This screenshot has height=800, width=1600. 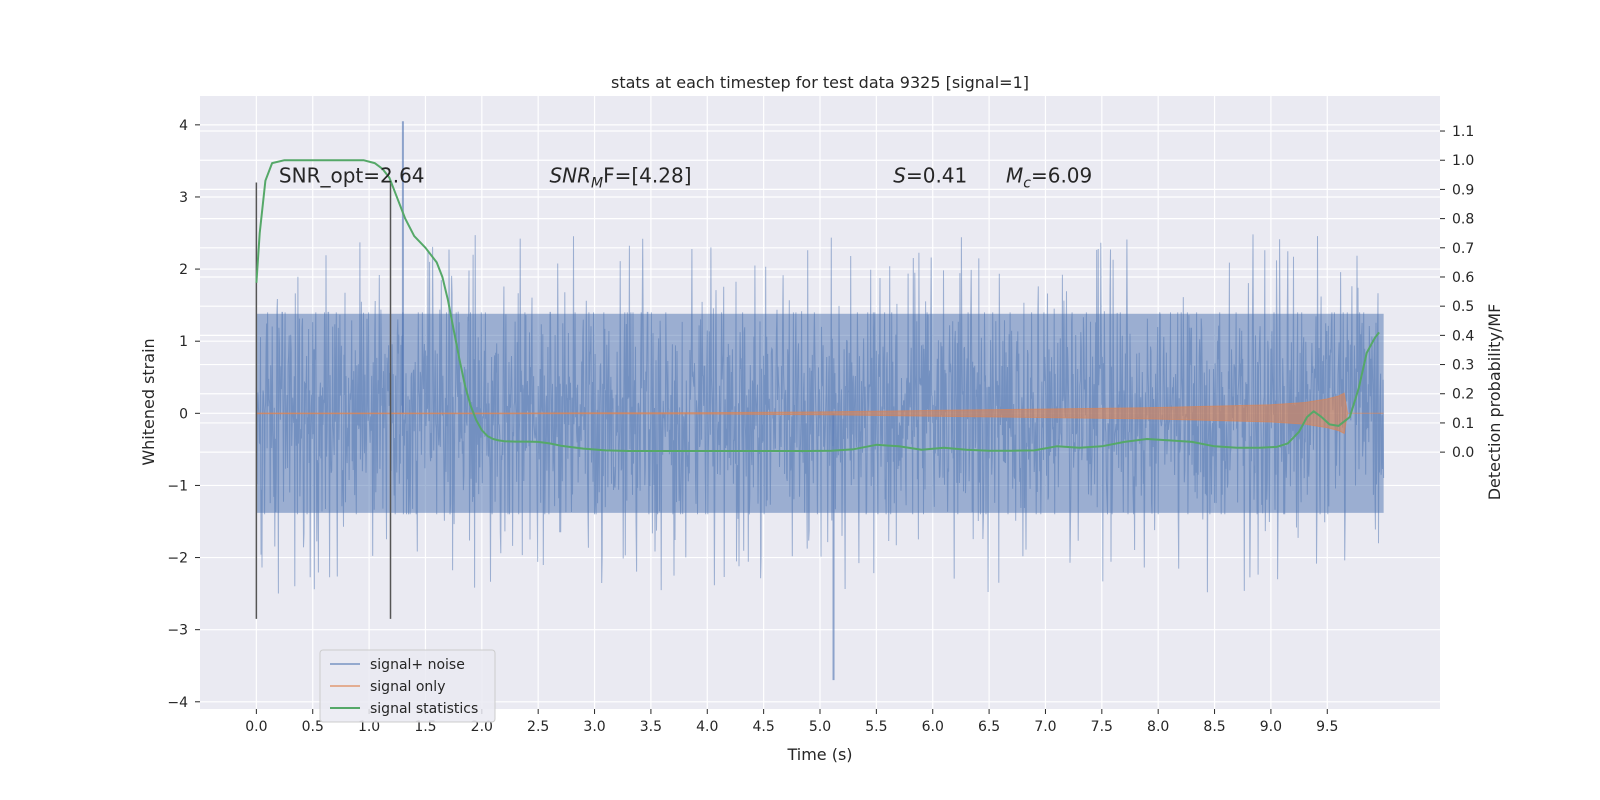 I want to click on annotation-text: S=0.41, so click(x=930, y=176).